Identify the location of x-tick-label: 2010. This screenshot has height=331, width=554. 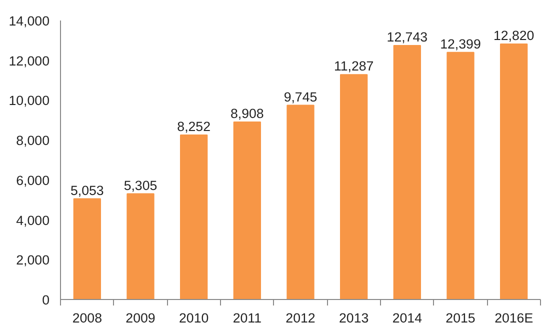
(194, 318).